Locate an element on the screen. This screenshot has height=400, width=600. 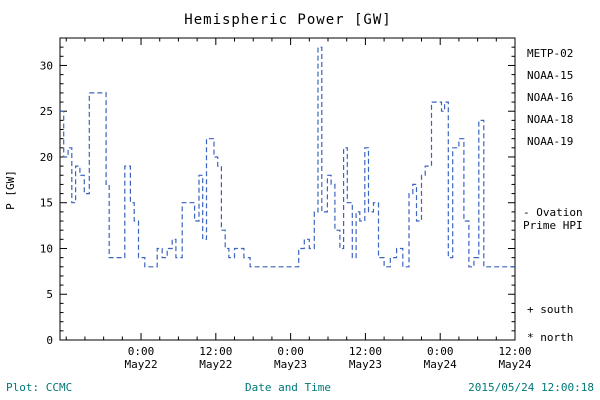
legend-item-noaa-18: NOAA-18 is located at coordinates (550, 119).